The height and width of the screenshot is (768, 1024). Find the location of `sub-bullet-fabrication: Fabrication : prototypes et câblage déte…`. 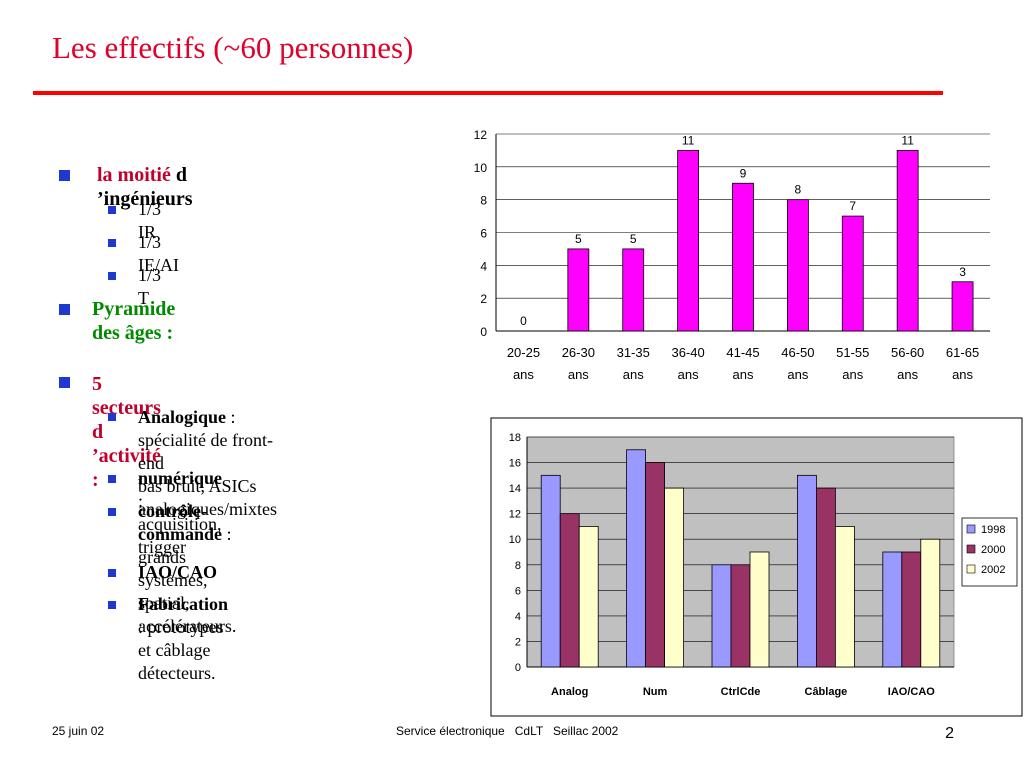

sub-bullet-fabrication: Fabrication : prototypes et câblage déte… is located at coordinates (183, 639).